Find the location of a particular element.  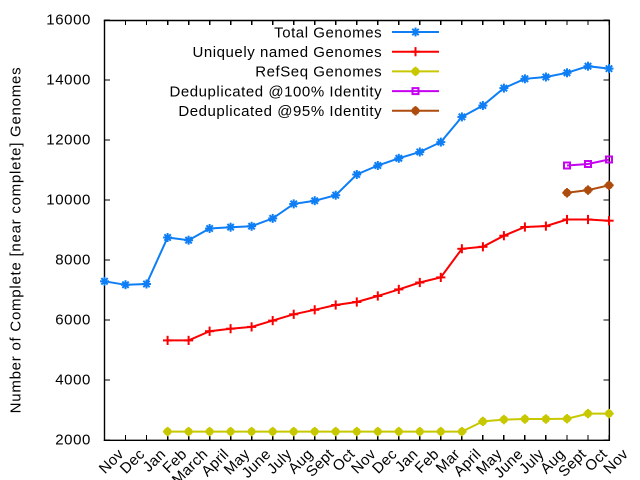

svg-text: 6000 is located at coordinates (73, 320).